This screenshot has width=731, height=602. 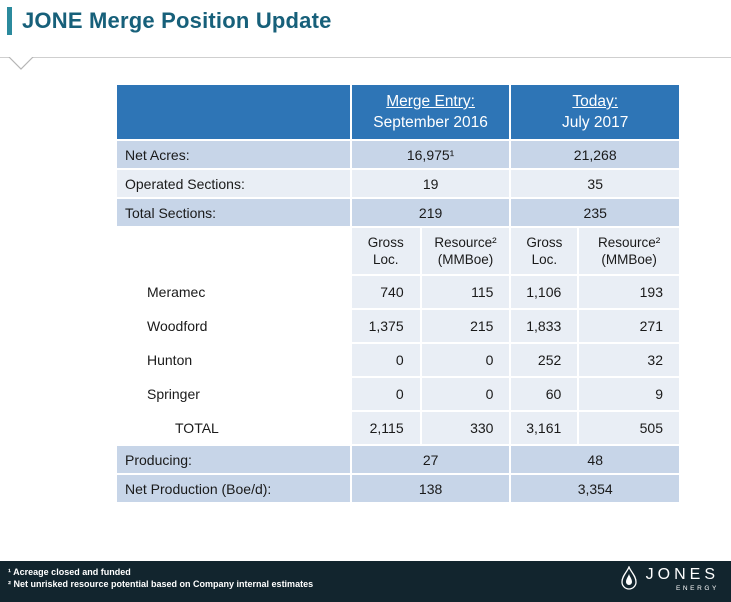 I want to click on header-merge-entry: Merge Entry: September 2016, so click(x=430, y=112).